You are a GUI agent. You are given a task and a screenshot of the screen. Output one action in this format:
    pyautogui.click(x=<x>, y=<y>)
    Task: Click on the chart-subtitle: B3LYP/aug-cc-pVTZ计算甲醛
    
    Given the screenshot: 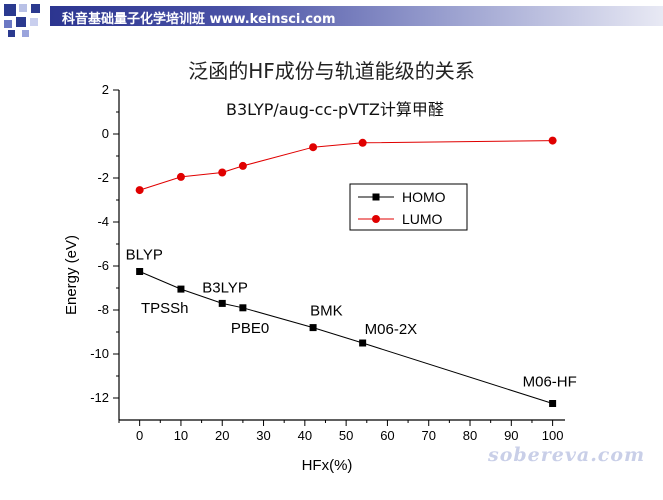 What is the action you would take?
    pyautogui.click(x=335, y=109)
    